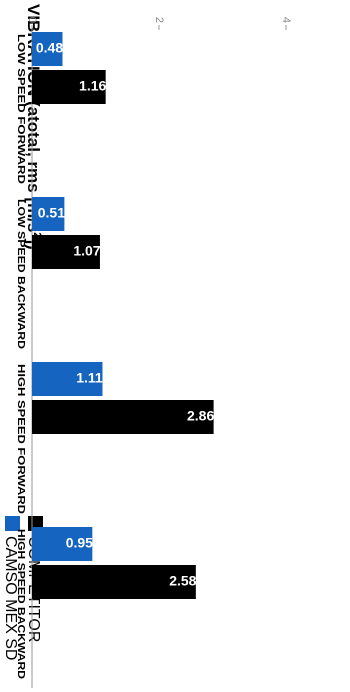 This screenshot has width=350, height=692. I want to click on category-label: HIGH SPEED BACKWARD, so click(21, 604).